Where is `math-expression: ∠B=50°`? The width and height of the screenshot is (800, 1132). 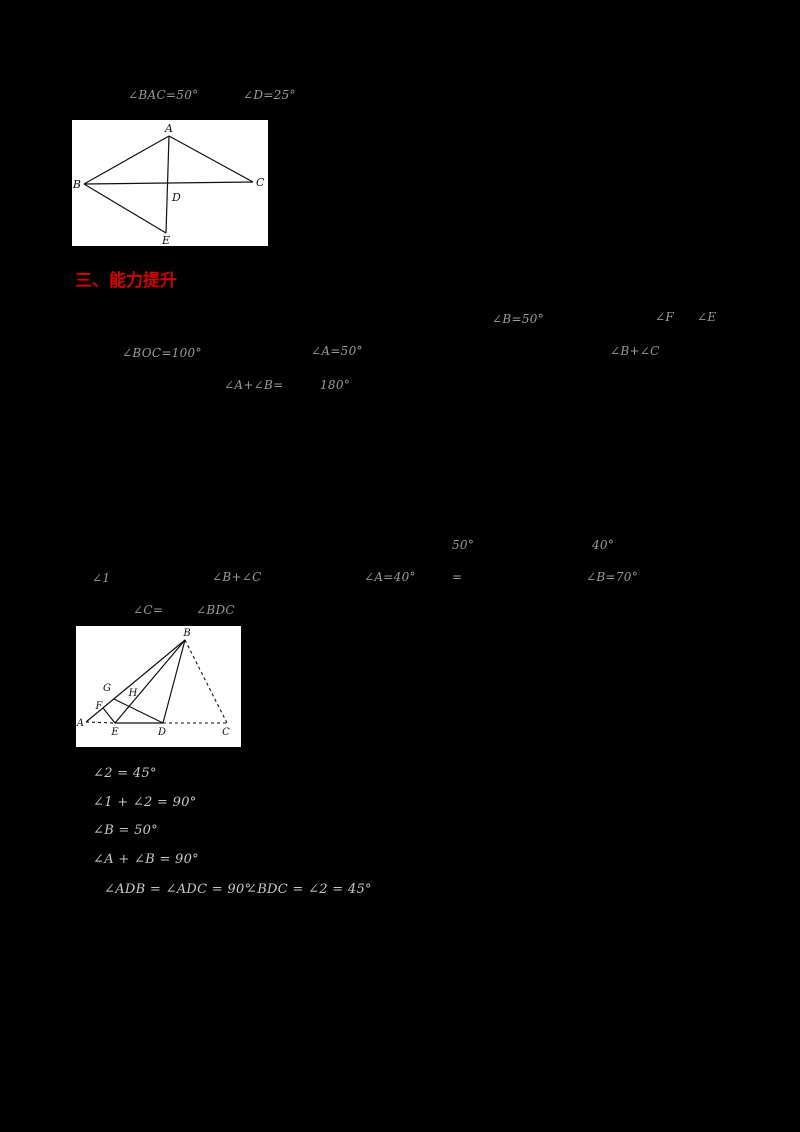
math-expression: ∠B=50° is located at coordinates (518, 319).